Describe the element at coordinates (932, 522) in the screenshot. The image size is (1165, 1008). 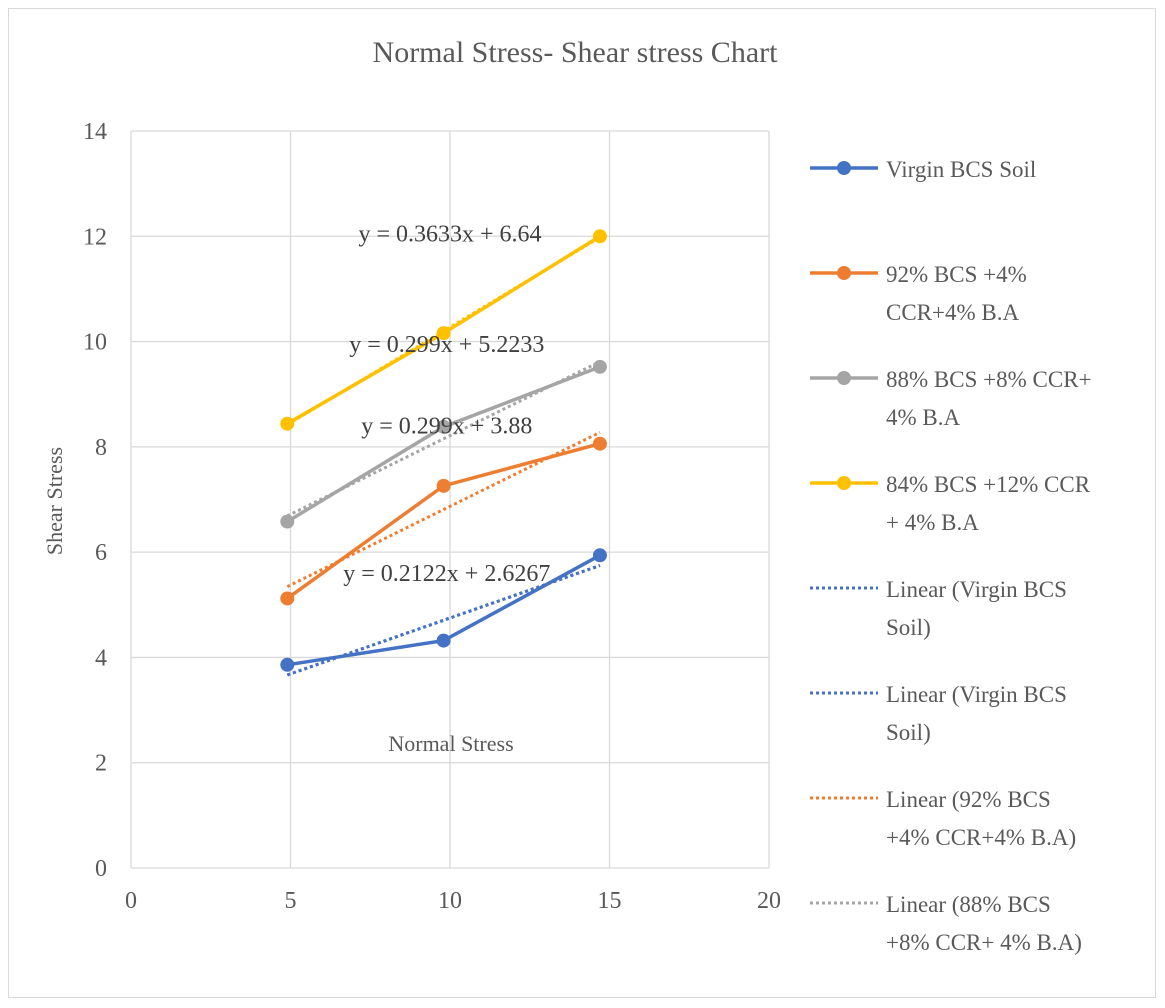
I see `legend-label: + 4% B.A` at that location.